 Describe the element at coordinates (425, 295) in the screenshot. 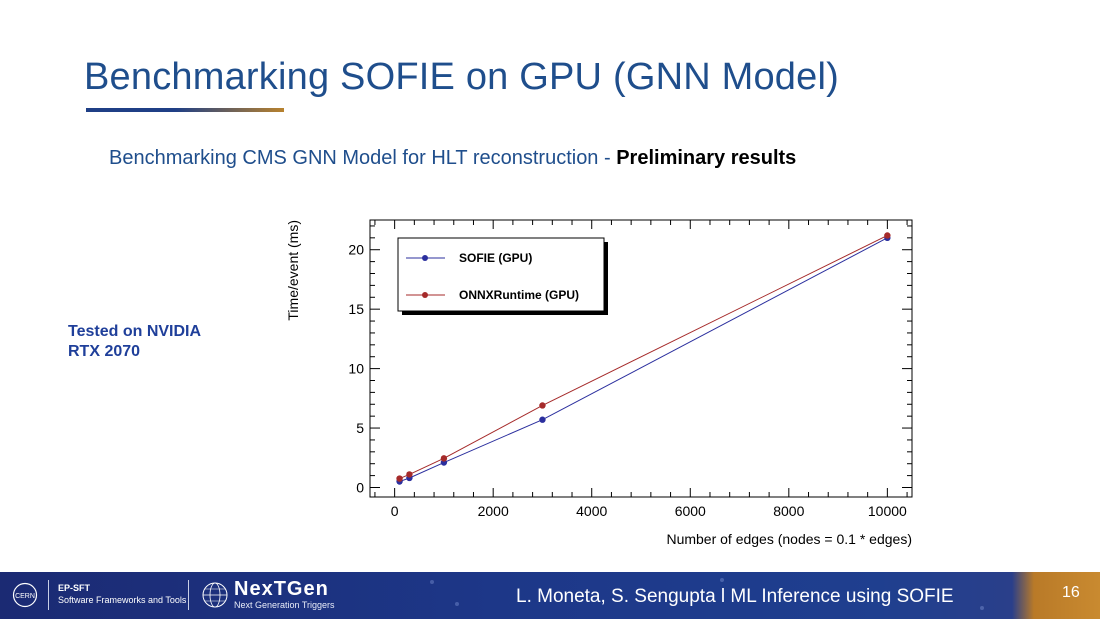

I see `legend-marker-onnx` at that location.